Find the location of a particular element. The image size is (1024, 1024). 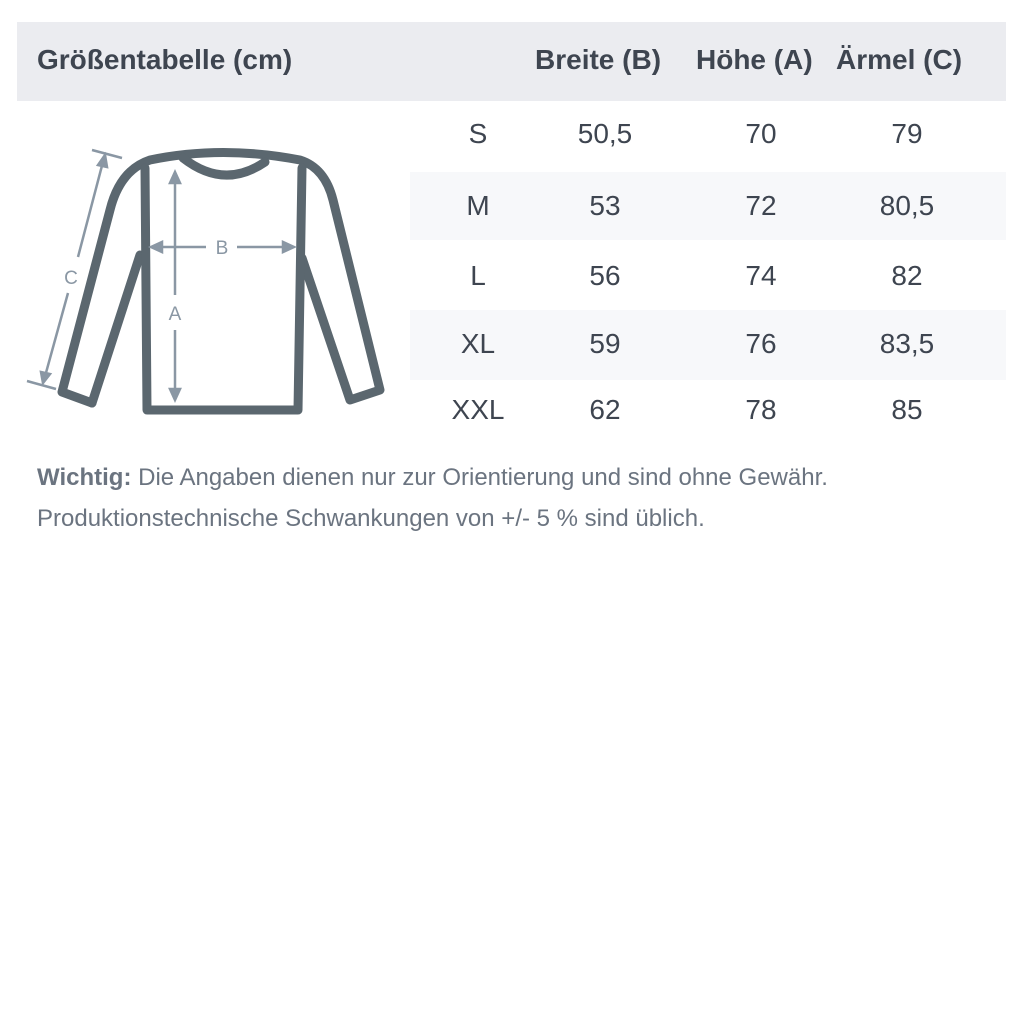

cell-size: XL is located at coordinates (478, 343).